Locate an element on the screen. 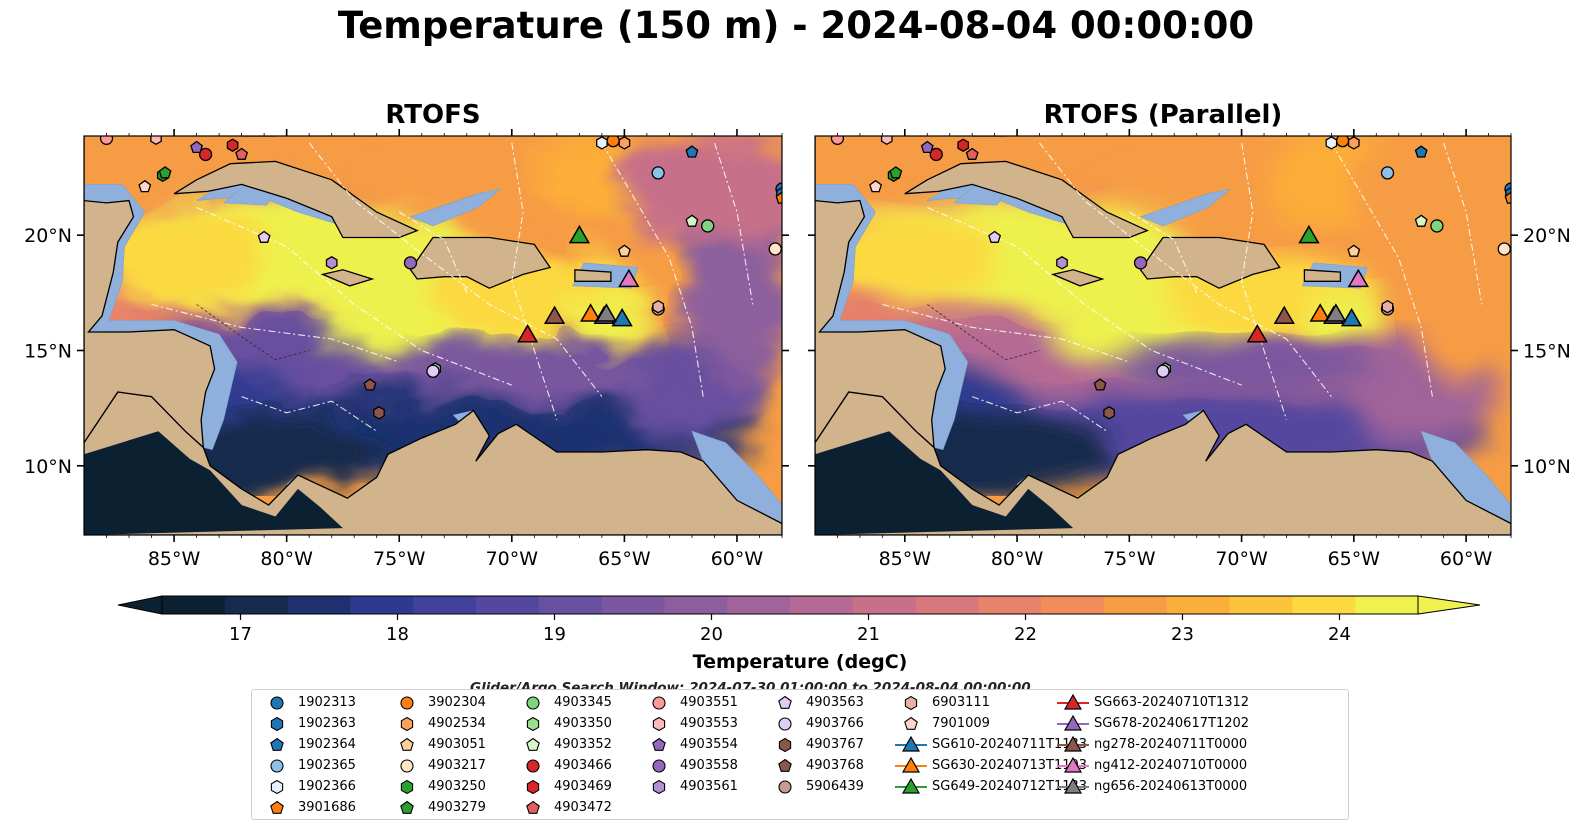  colorbar-tick-label: 19 is located at coordinates (554, 634).